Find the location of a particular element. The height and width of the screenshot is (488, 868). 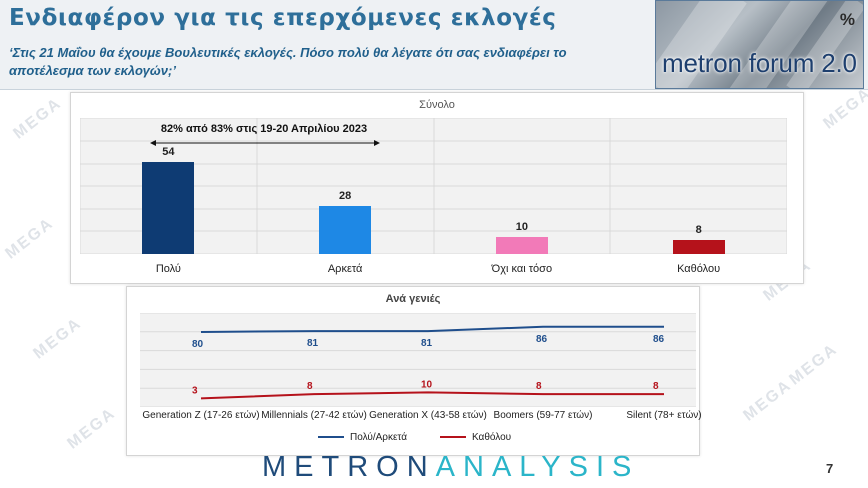

legend-item-poly-arketa: Πολύ/Αρκετά is located at coordinates (362, 437).